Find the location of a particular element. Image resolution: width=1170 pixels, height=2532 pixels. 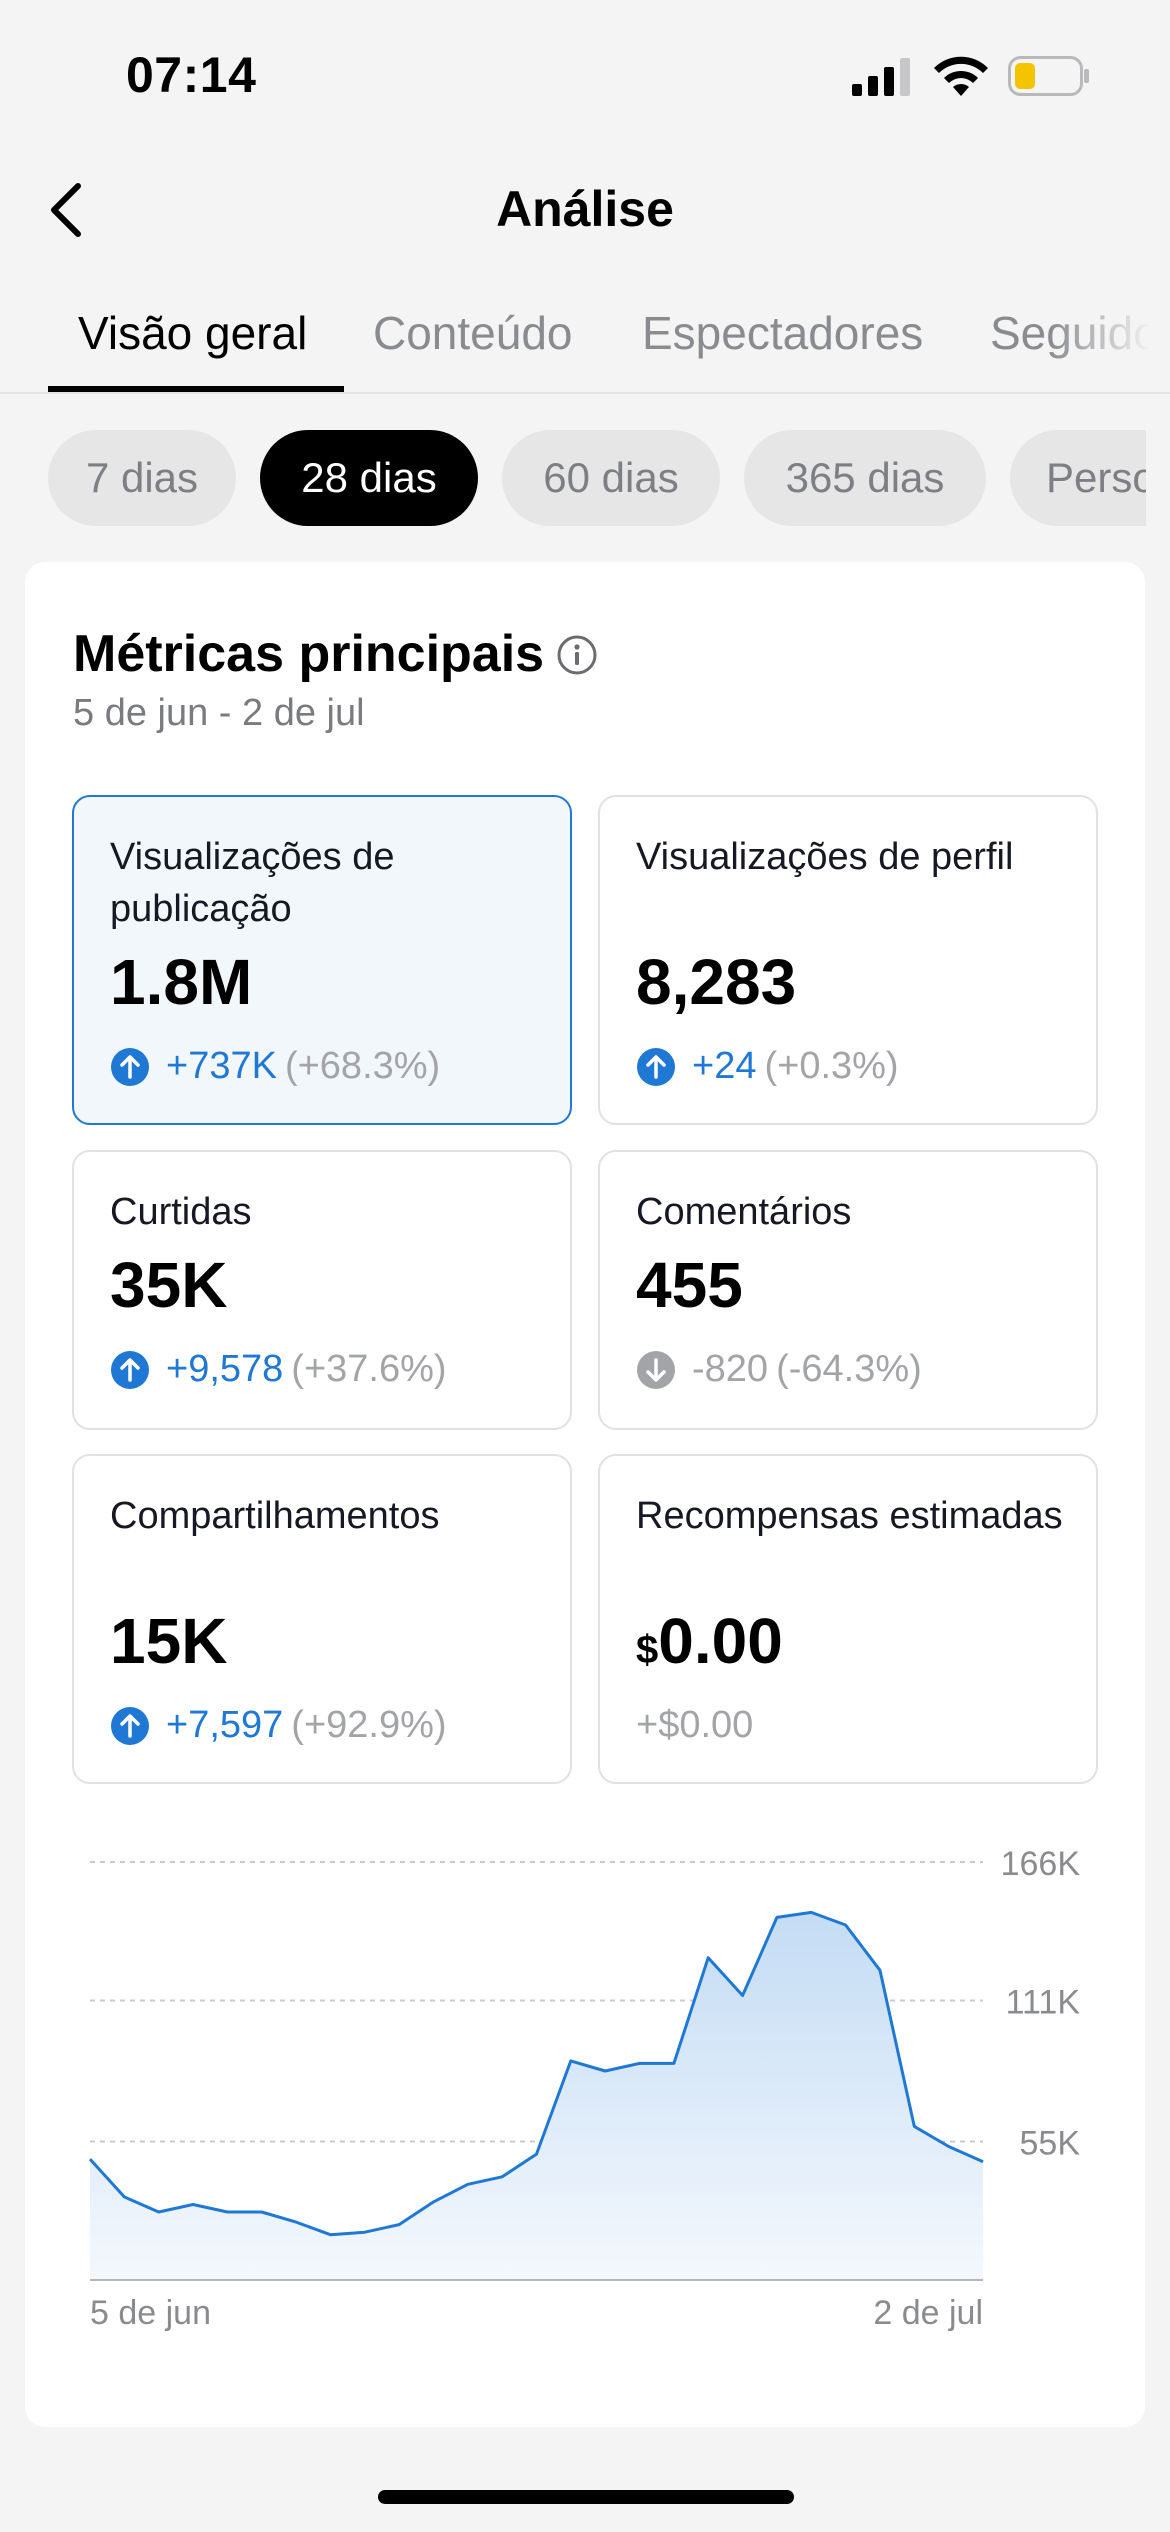

change-percent: (+37.6%) is located at coordinates (369, 1369).